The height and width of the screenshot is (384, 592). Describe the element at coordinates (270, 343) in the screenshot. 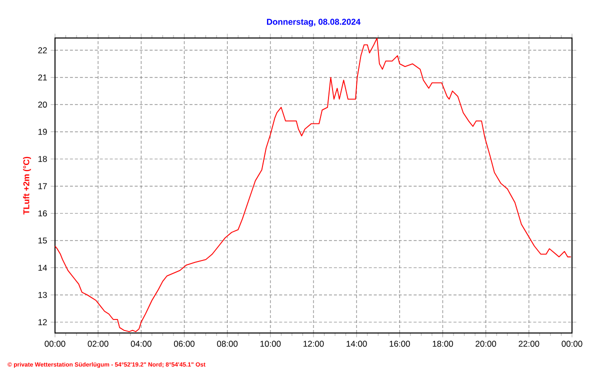

I see `x-tick-label: 10:00` at that location.